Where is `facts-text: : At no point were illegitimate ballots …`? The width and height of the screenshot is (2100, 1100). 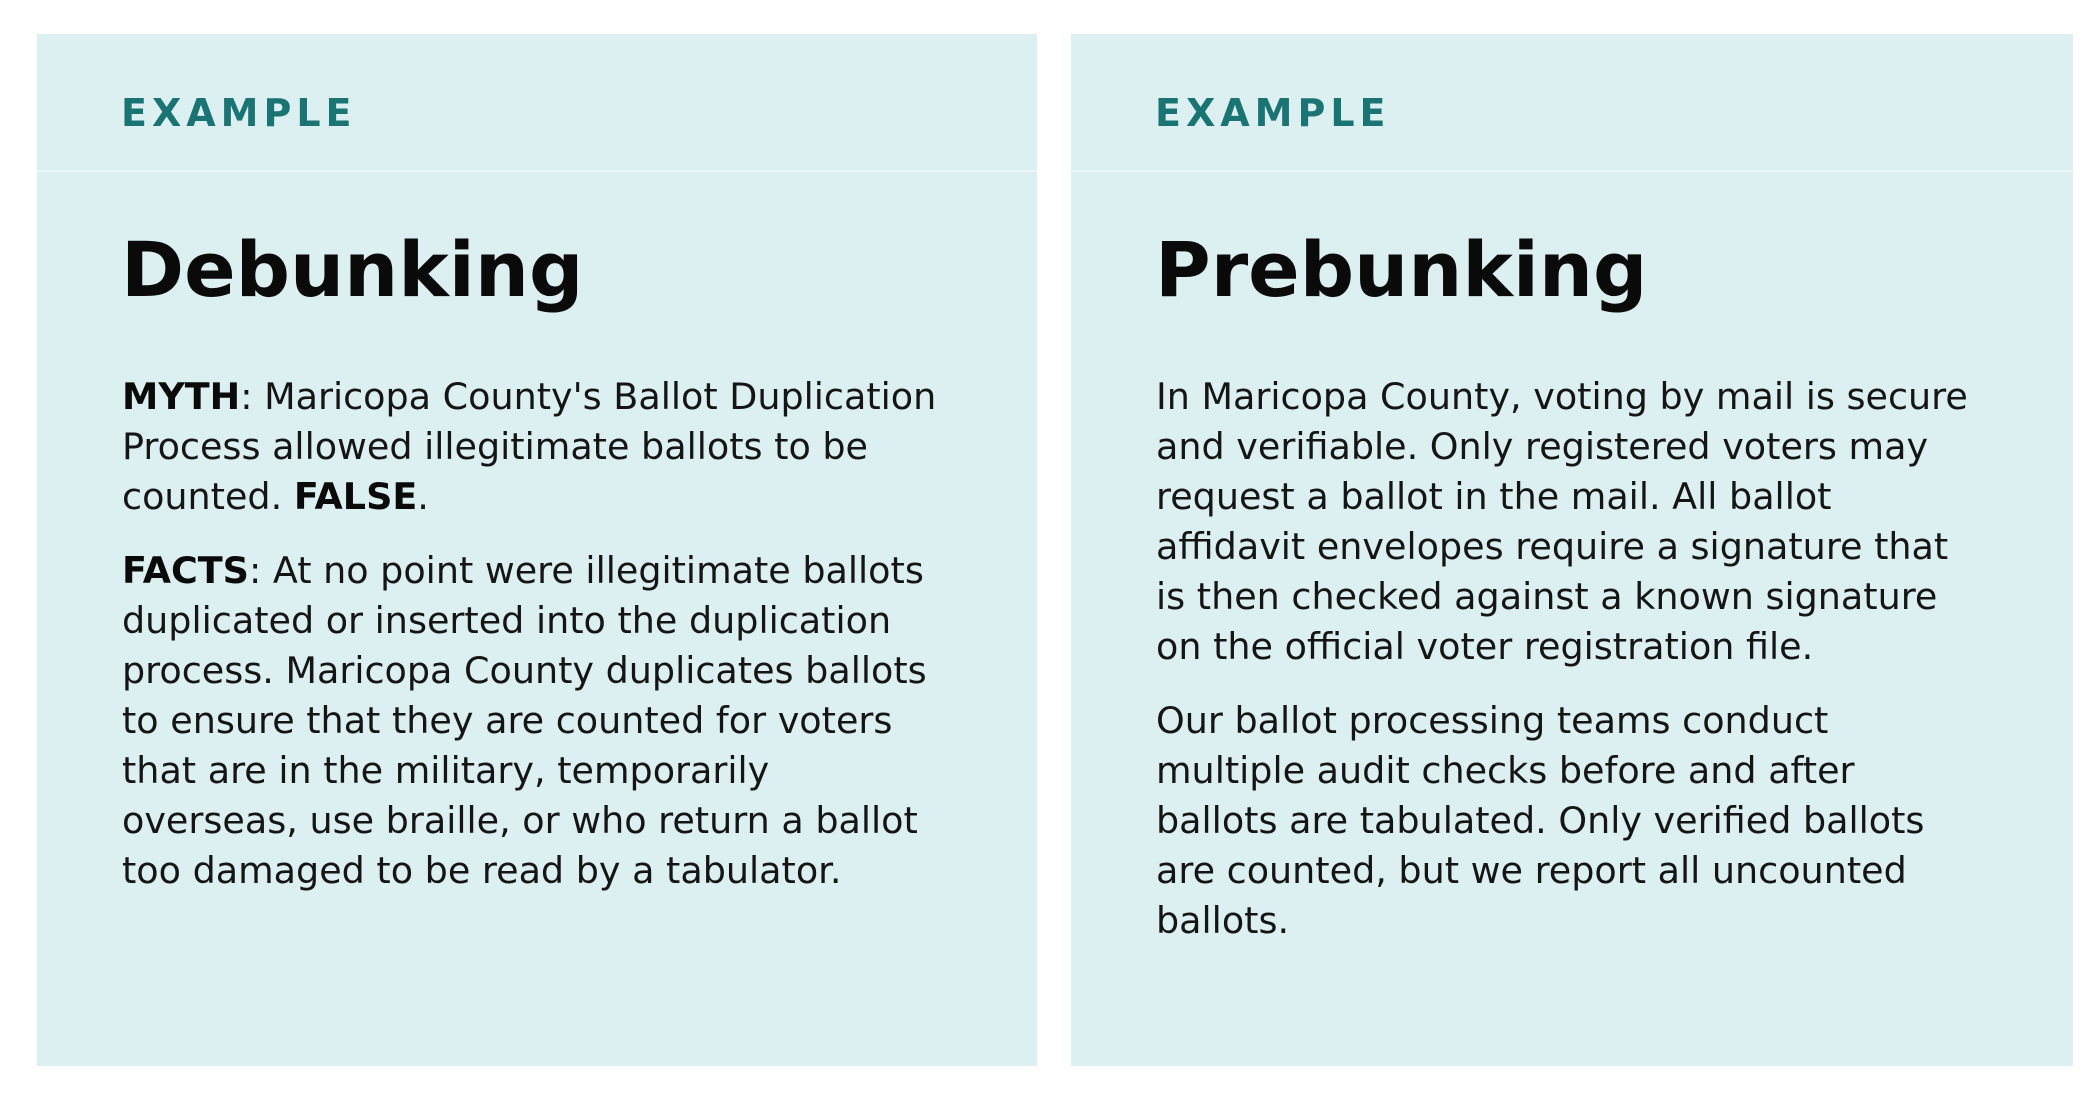
facts-text: : At no point were illegitimate ballots … is located at coordinates (524, 720).